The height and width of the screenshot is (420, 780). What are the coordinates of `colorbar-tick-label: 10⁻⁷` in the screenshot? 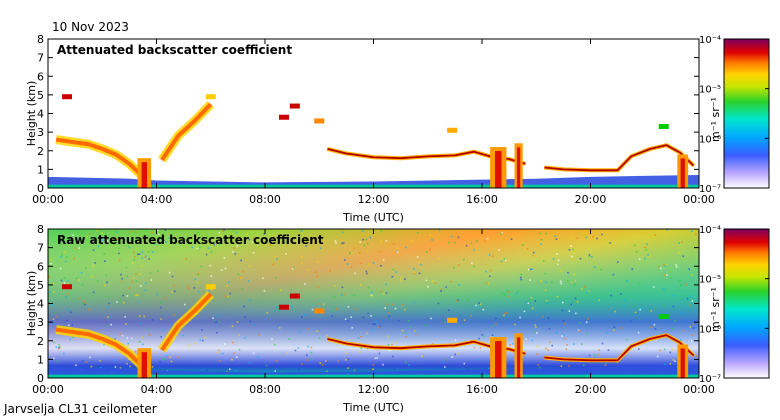 It's located at (710, 379).